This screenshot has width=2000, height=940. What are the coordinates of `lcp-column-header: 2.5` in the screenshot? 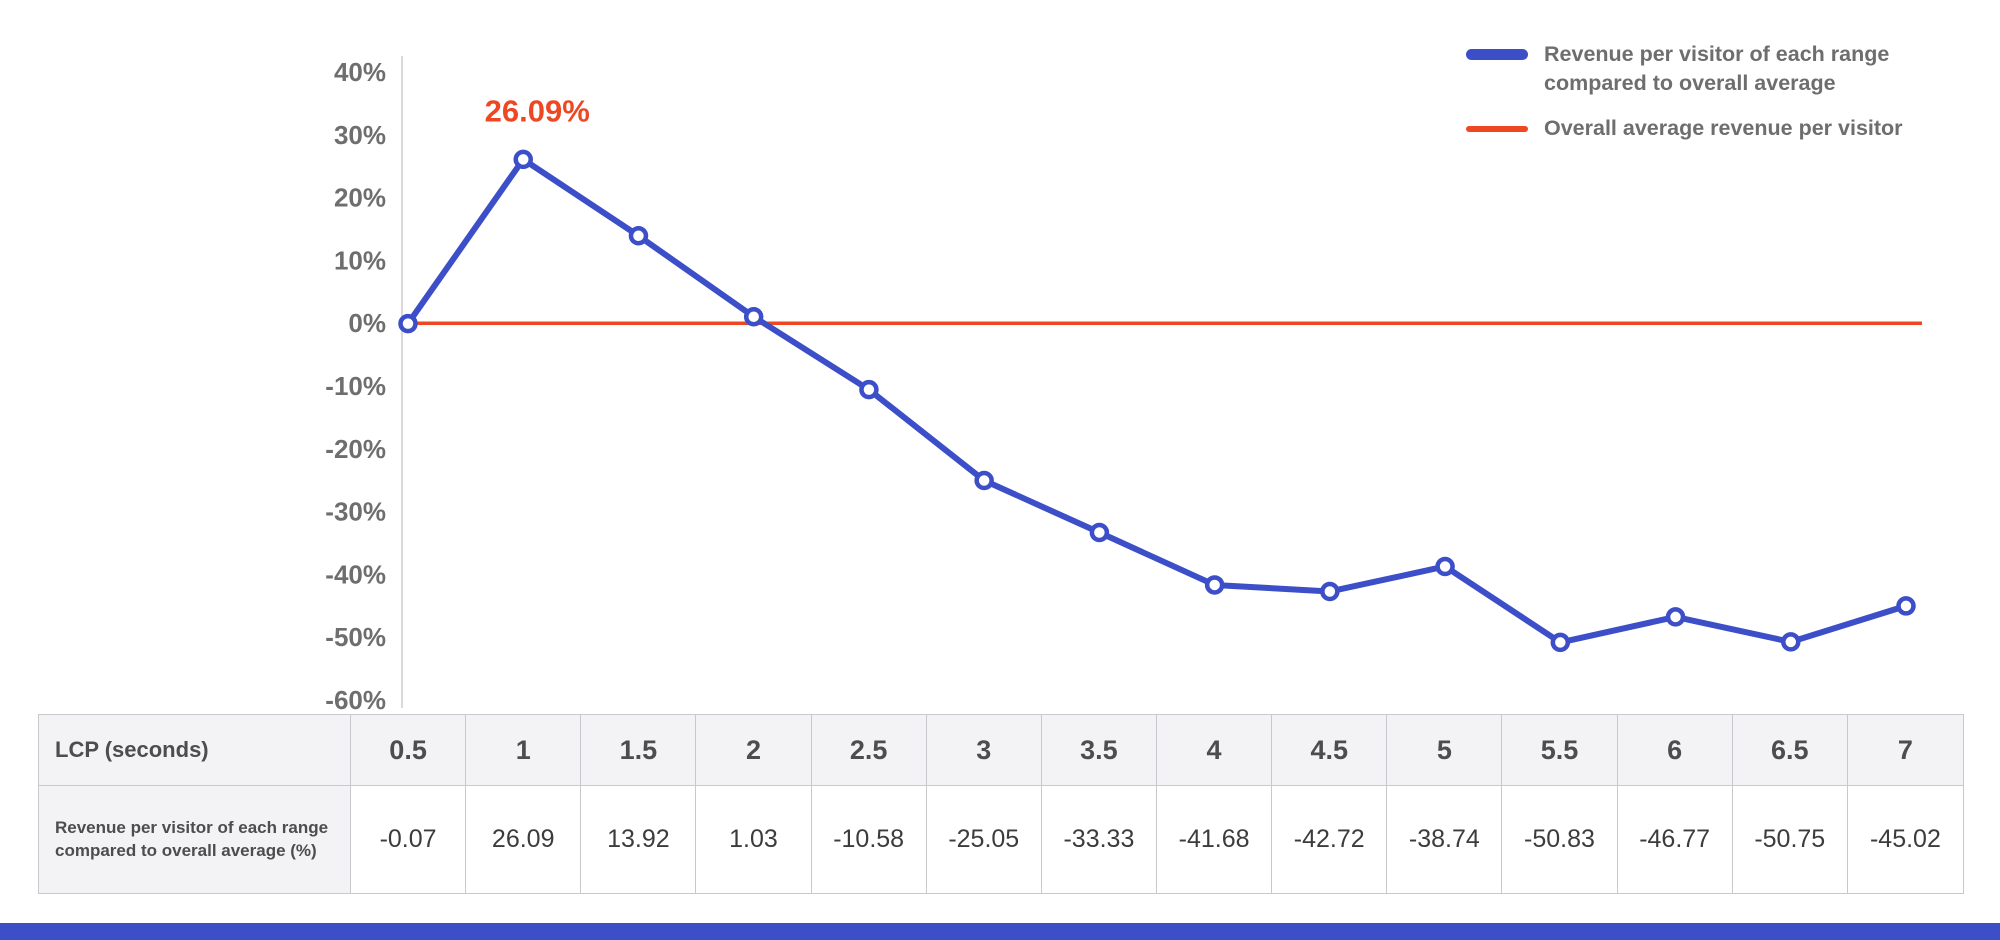 It's located at (869, 750).